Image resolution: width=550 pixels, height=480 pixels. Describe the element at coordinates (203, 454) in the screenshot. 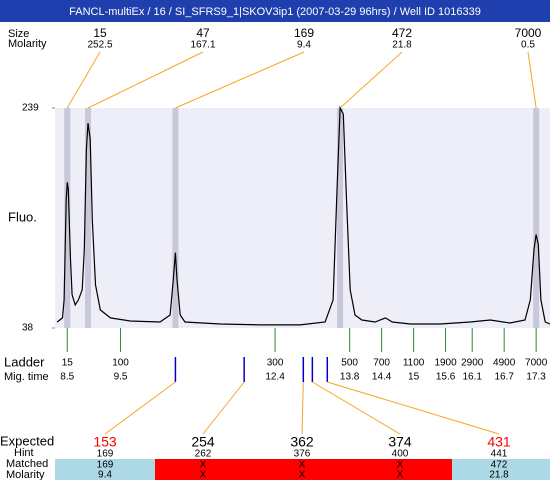

I see `hint-size: 262` at that location.